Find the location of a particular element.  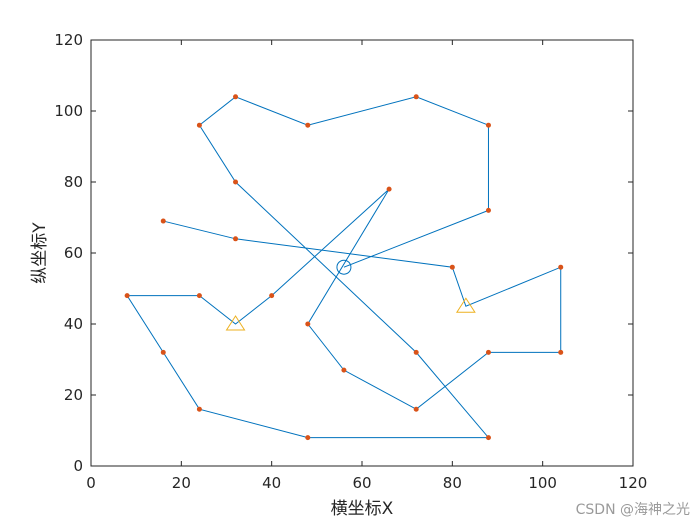

y-axis-label: 纵坐标Y is located at coordinates (40, 253).